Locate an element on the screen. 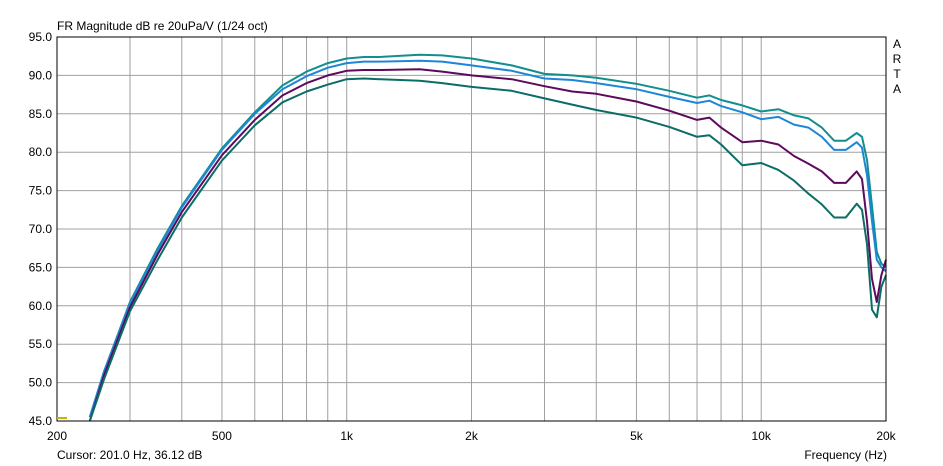  y-tick-label: 70.0 is located at coordinates (41, 229).